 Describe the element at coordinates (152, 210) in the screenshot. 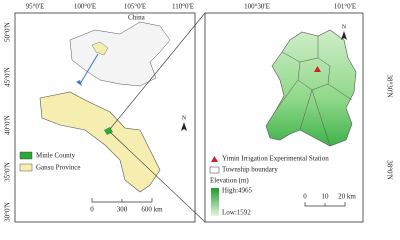

I see `scale-label: 600 km` at that location.